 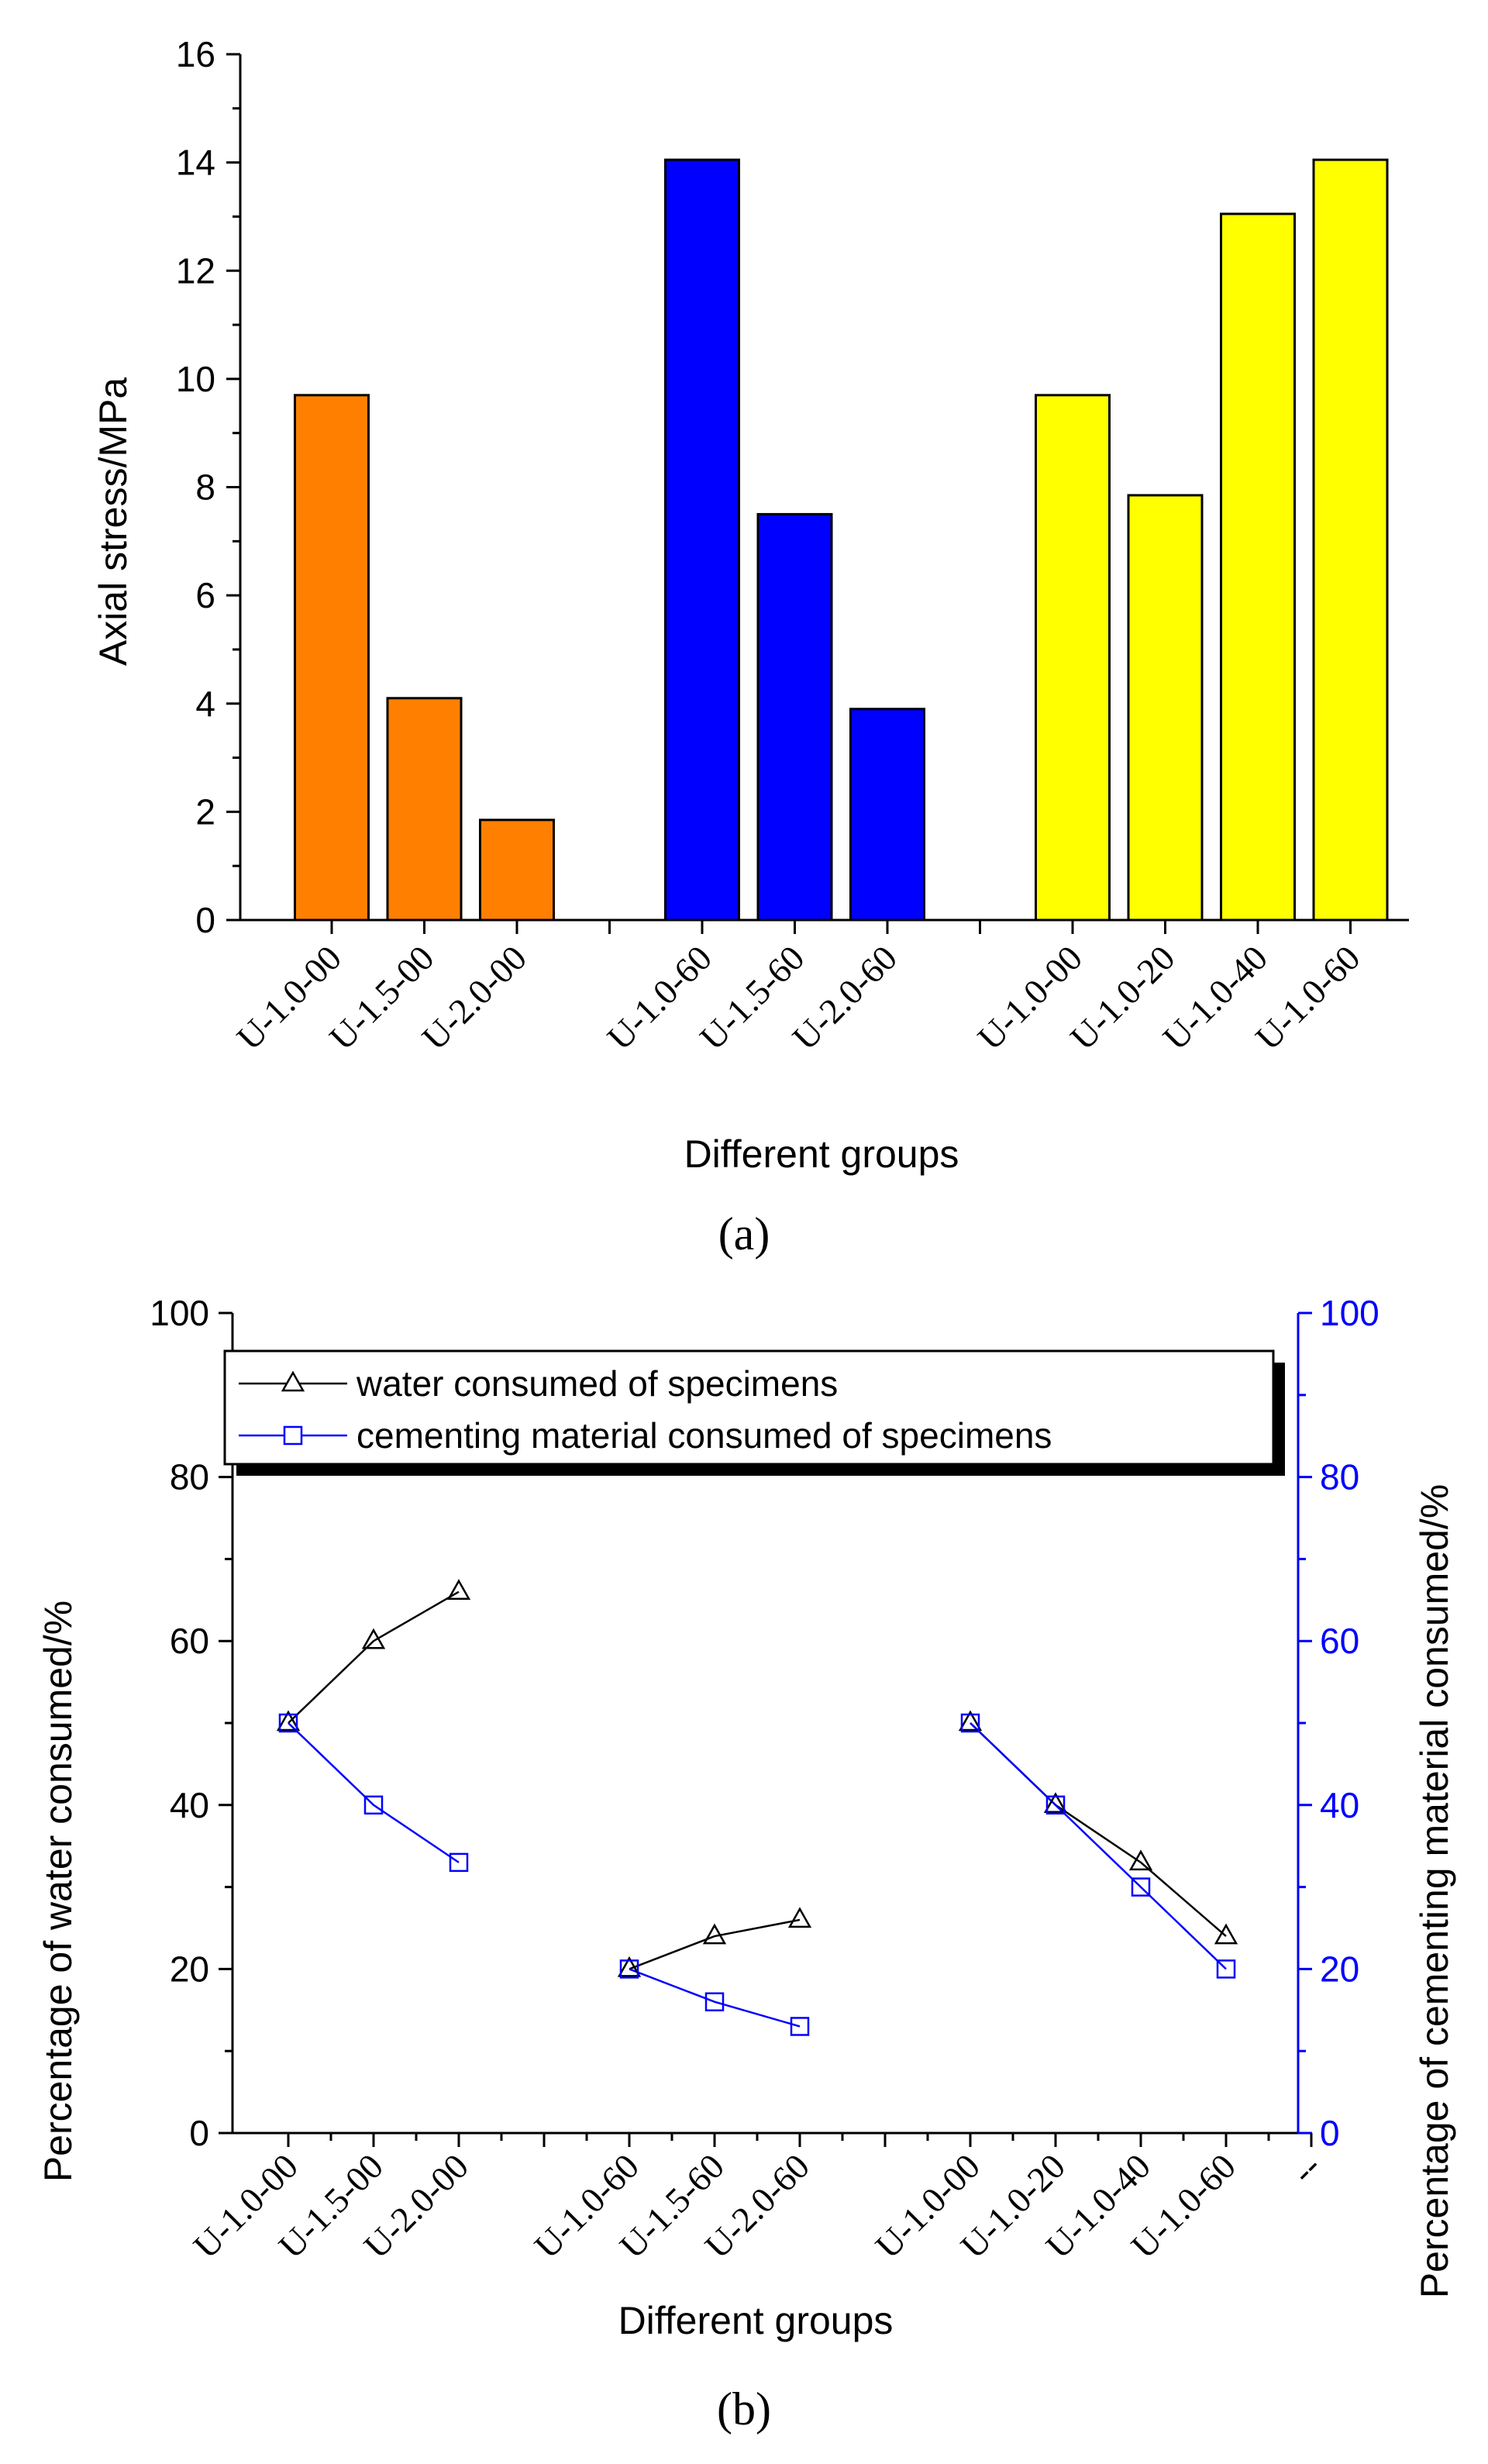 I want to click on legend-marker-square, so click(x=293, y=1435).